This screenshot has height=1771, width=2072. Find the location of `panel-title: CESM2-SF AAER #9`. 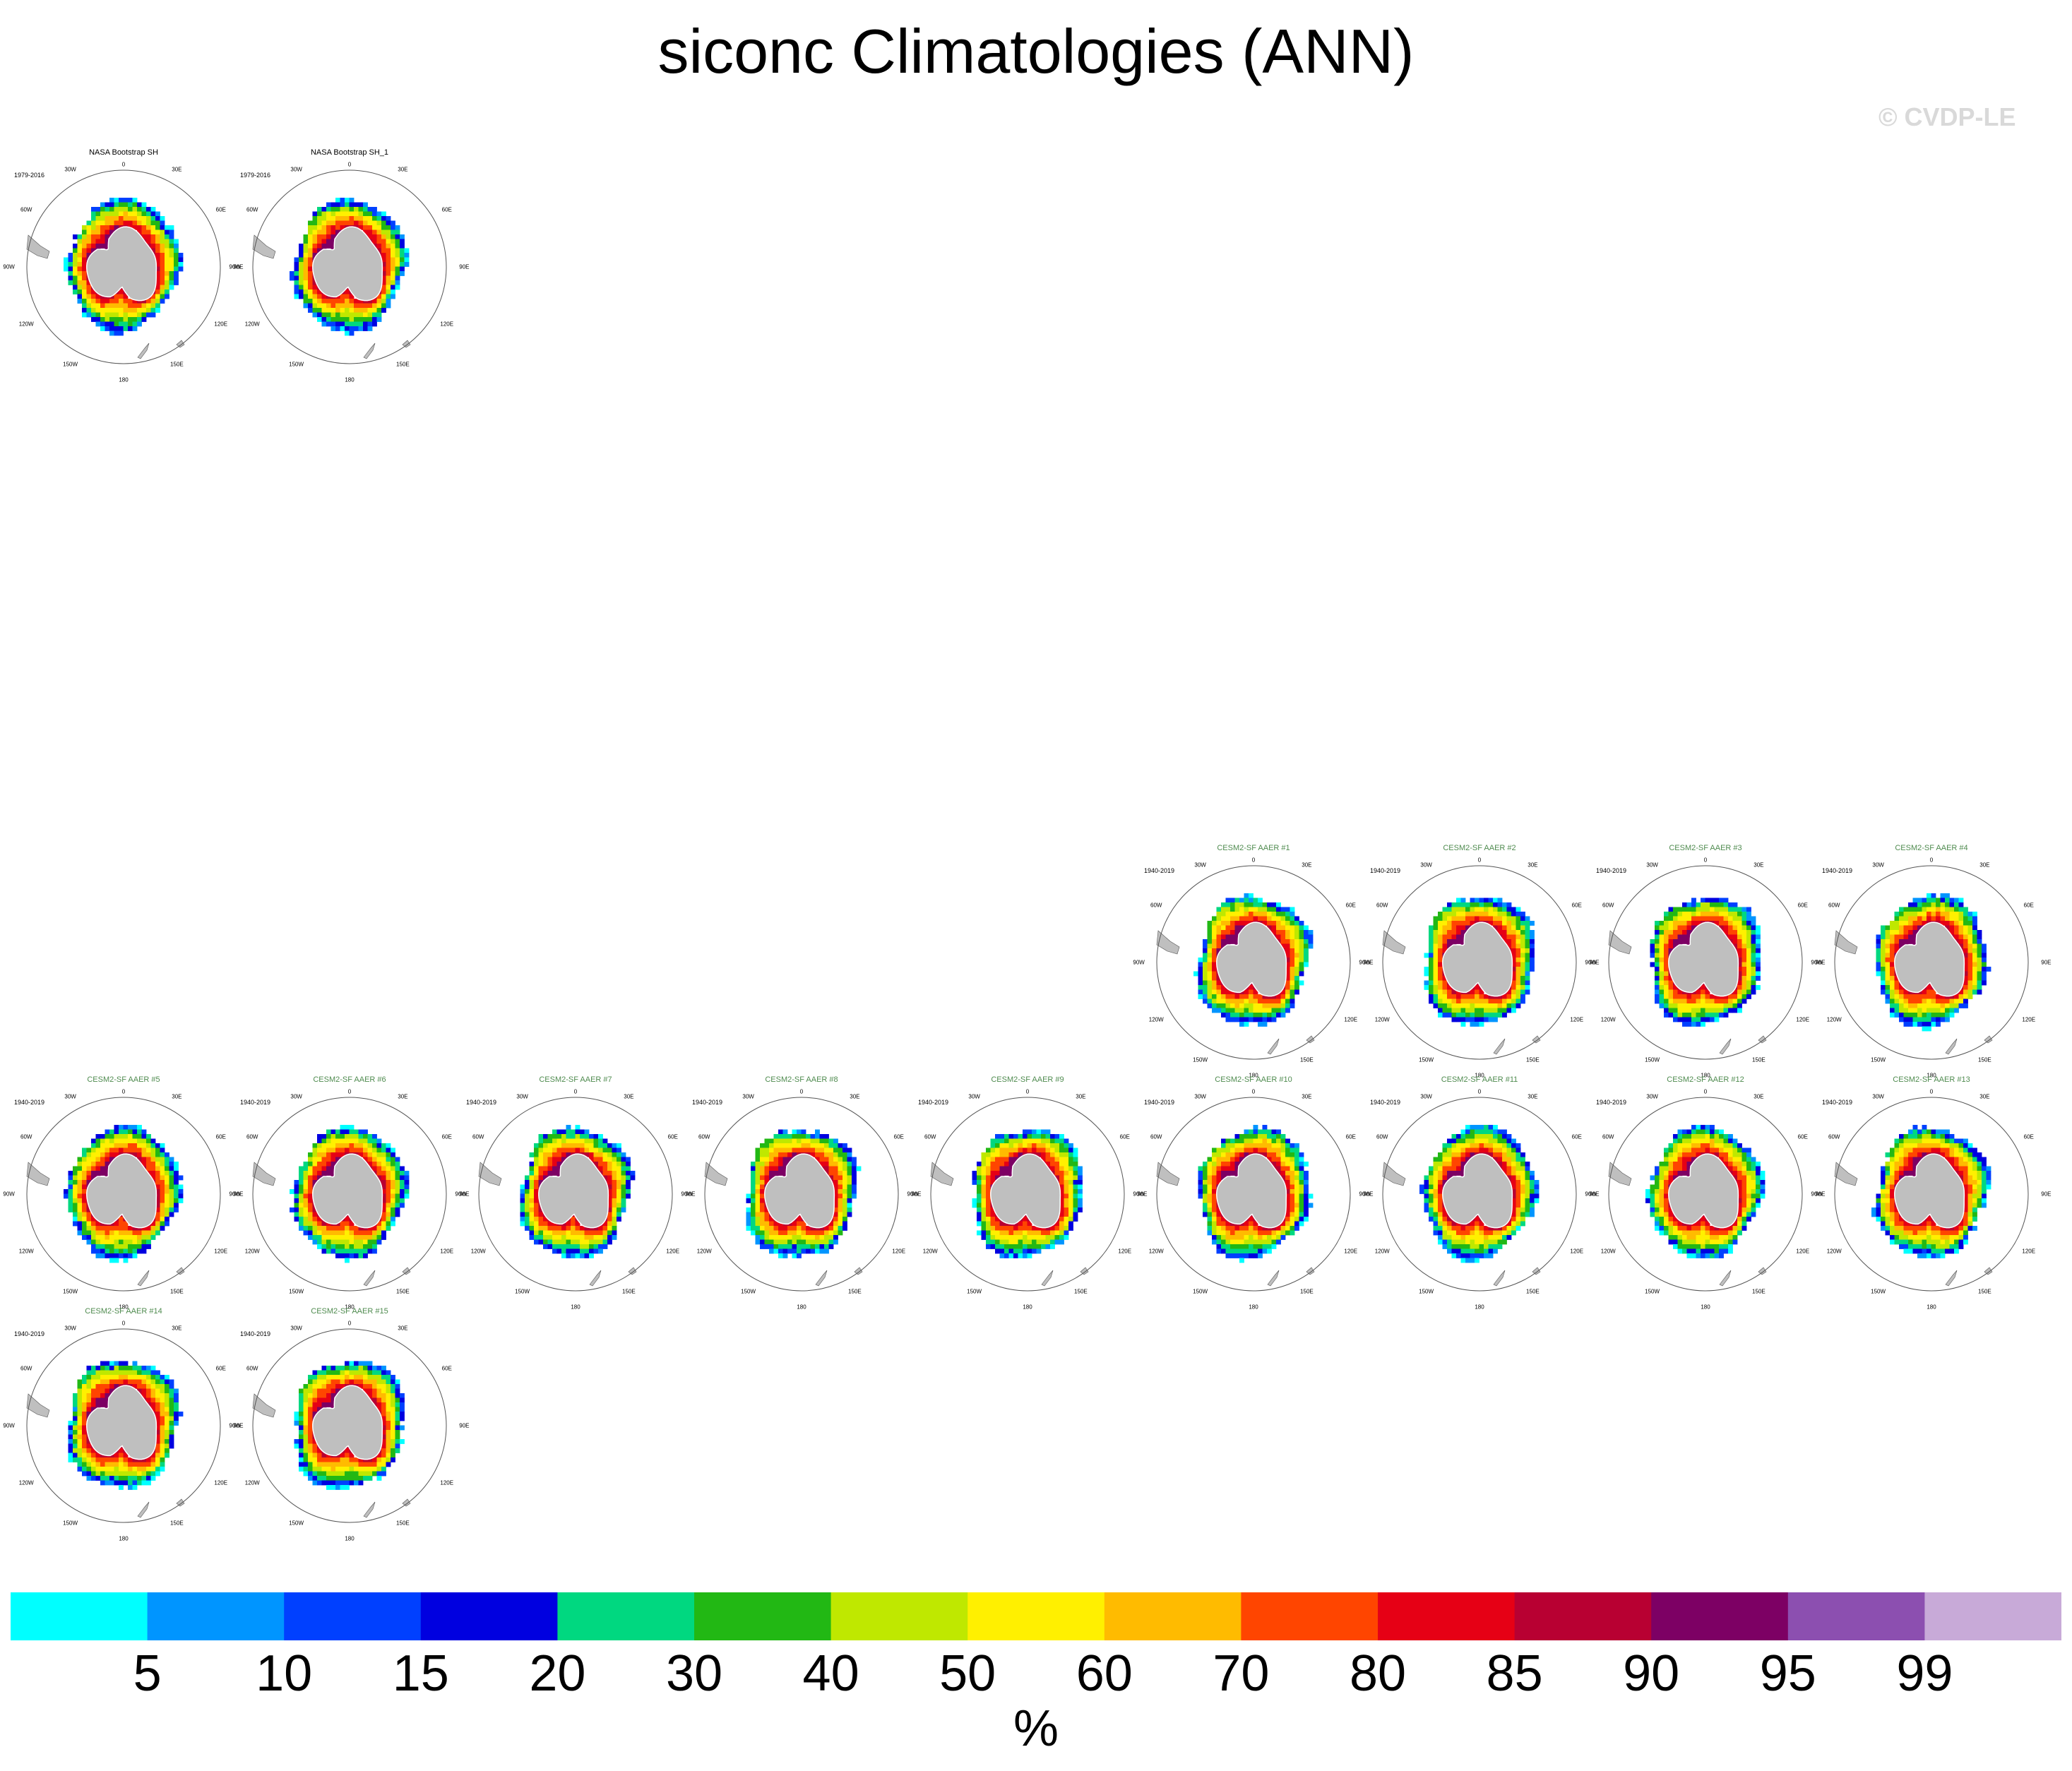

panel-title: CESM2-SF AAER #9 is located at coordinates (1027, 1079).